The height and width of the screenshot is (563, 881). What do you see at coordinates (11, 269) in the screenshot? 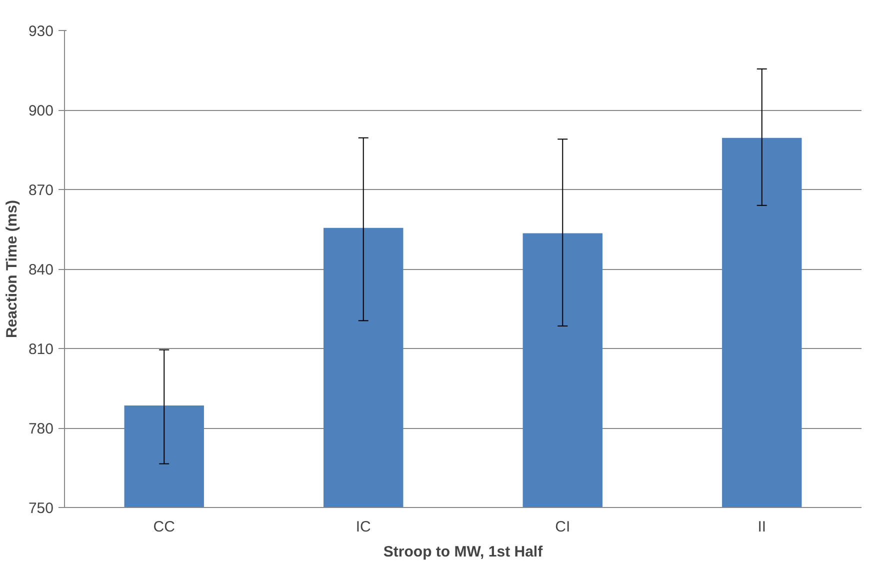
I see `y-axis-title: Reaction Time (ms)` at bounding box center [11, 269].